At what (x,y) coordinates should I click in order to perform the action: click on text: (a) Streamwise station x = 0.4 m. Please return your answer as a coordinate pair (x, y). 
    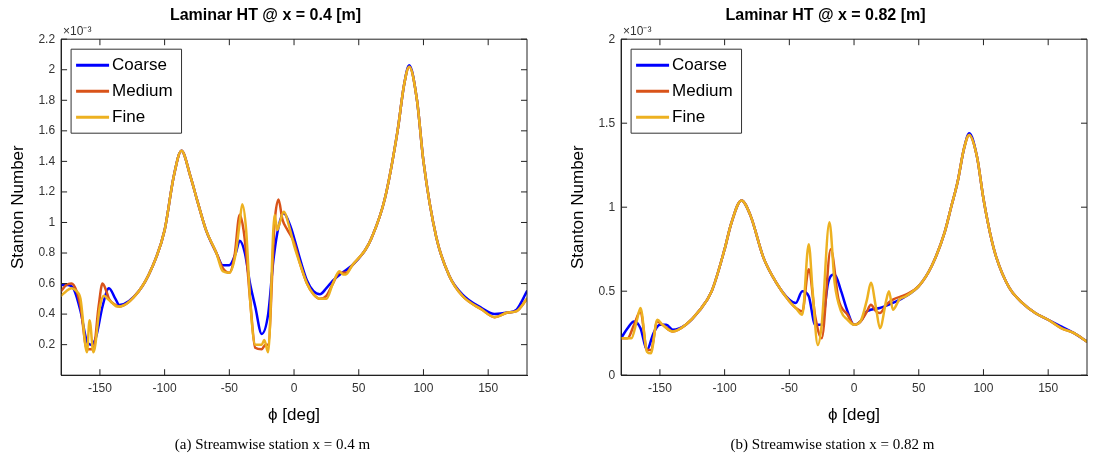
    Looking at the image, I should click on (272, 444).